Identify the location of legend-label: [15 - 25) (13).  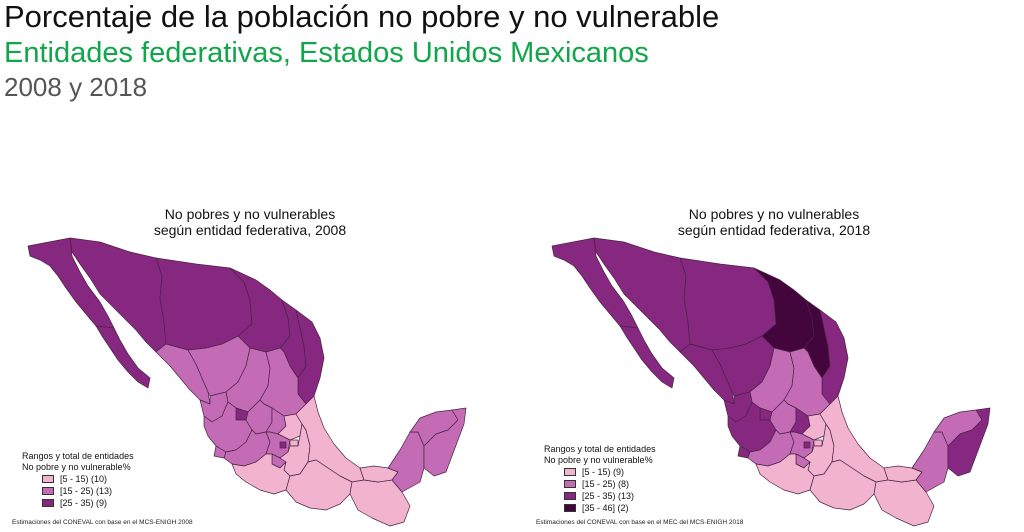
(86, 490).